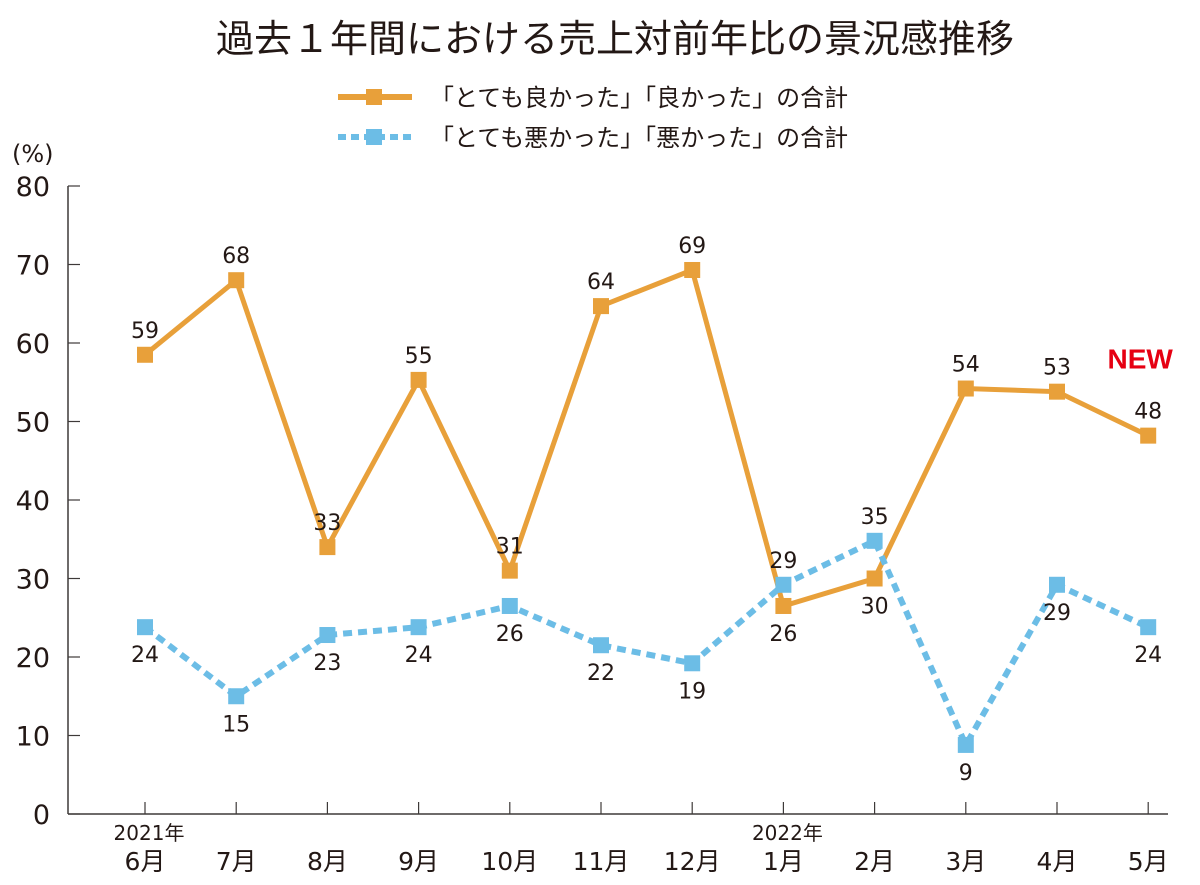 This screenshot has height=885, width=1200. What do you see at coordinates (236, 861) in the screenshot?
I see `x-tick-label: 7月` at bounding box center [236, 861].